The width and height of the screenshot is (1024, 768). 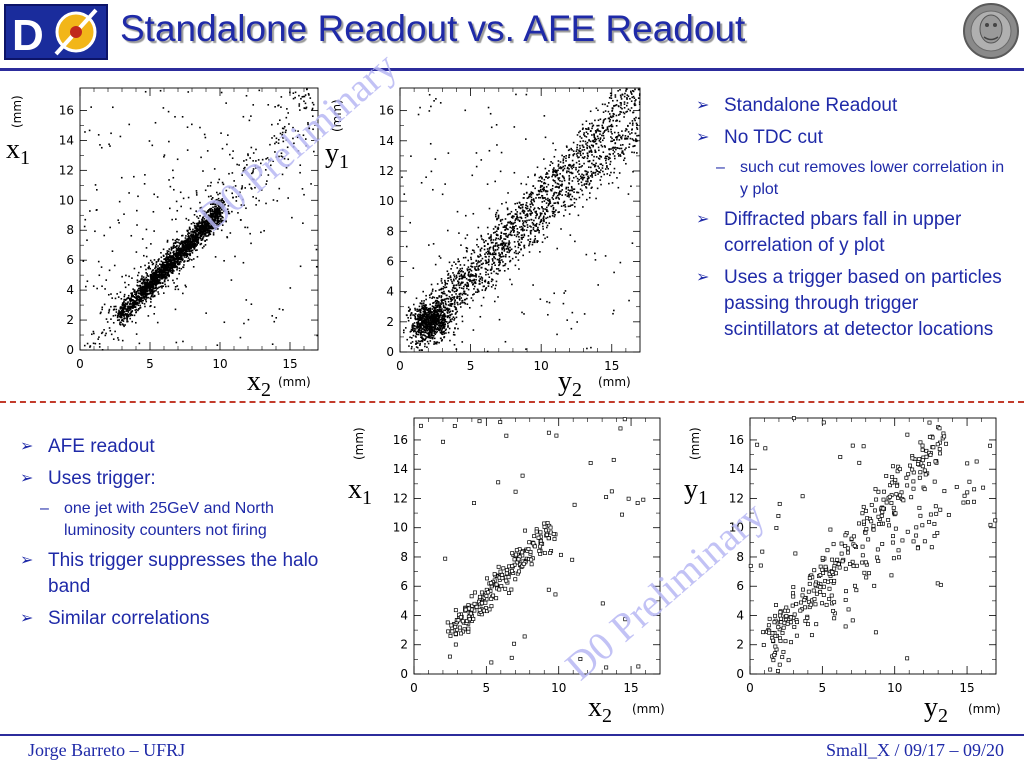 I want to click on x-tick-label: 15, so click(x=289, y=364).